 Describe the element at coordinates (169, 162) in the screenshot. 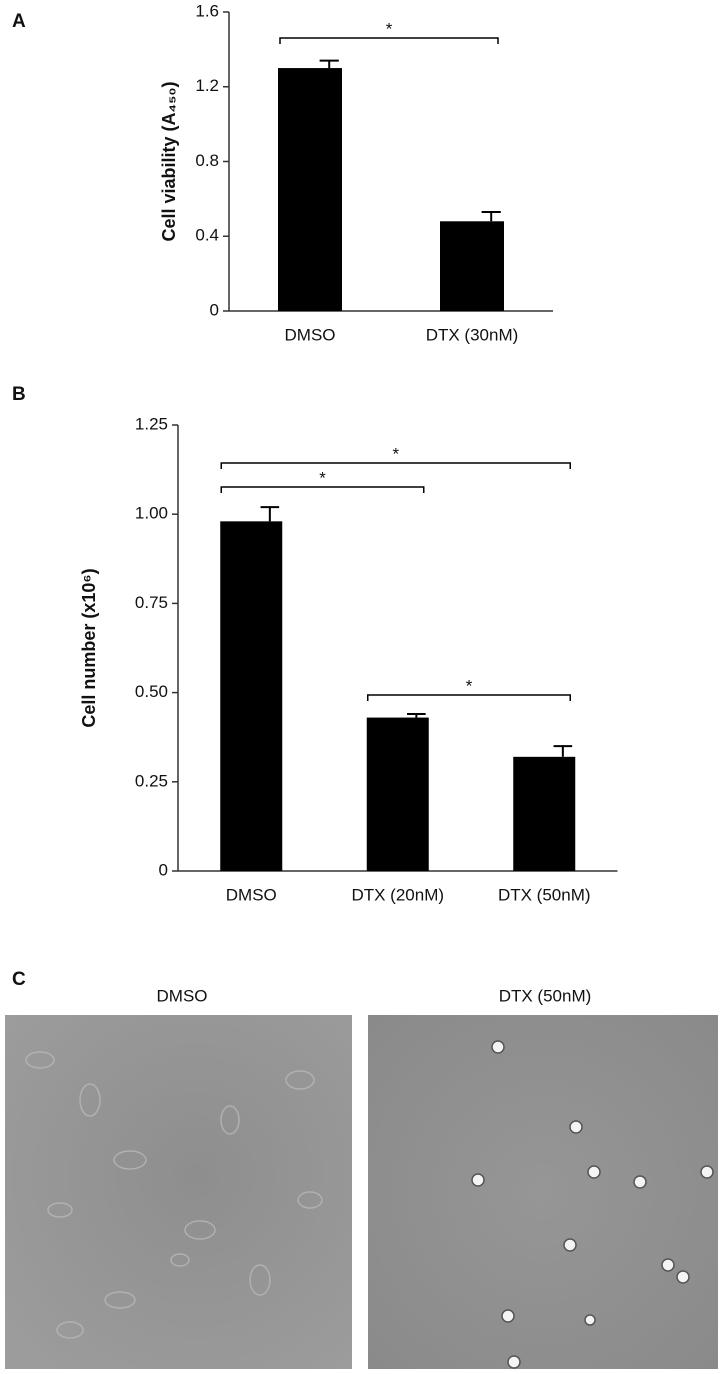

I see `y-axis-label: Cell viability (A₄₅₀)` at that location.